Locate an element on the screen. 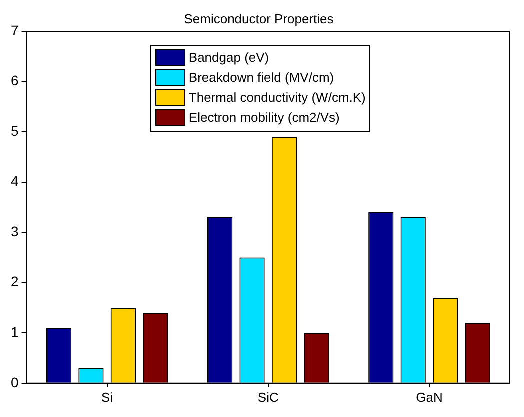 The image size is (524, 417). y-tick-label: 7 is located at coordinates (14, 30).